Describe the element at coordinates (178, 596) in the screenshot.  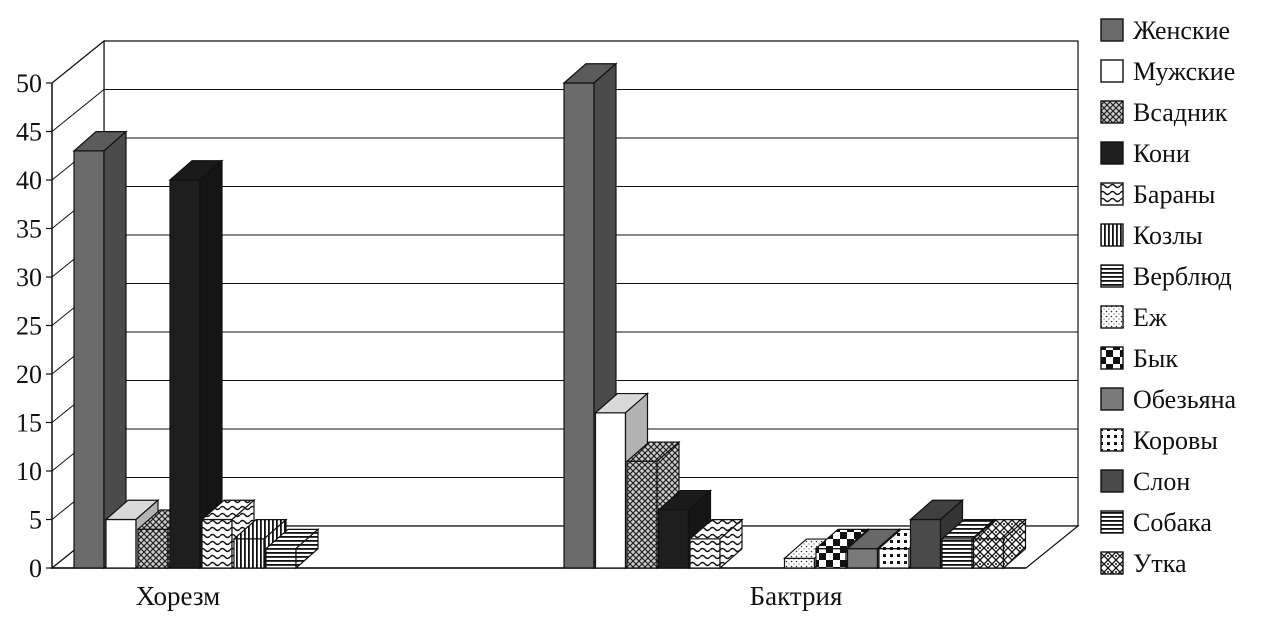
I see `x-category-label: Хорезм` at that location.